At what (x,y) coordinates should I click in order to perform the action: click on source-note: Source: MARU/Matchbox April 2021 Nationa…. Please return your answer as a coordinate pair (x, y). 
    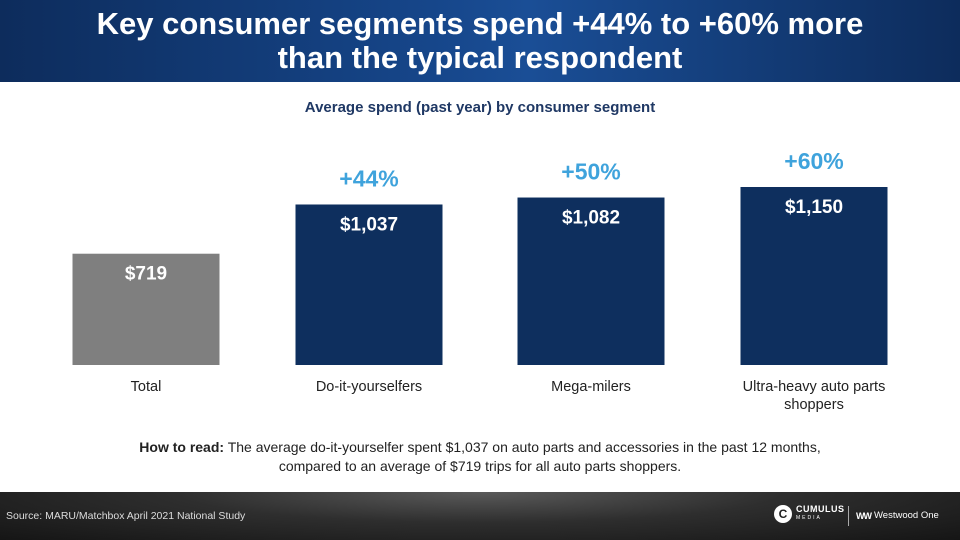
    Looking at the image, I should click on (126, 516).